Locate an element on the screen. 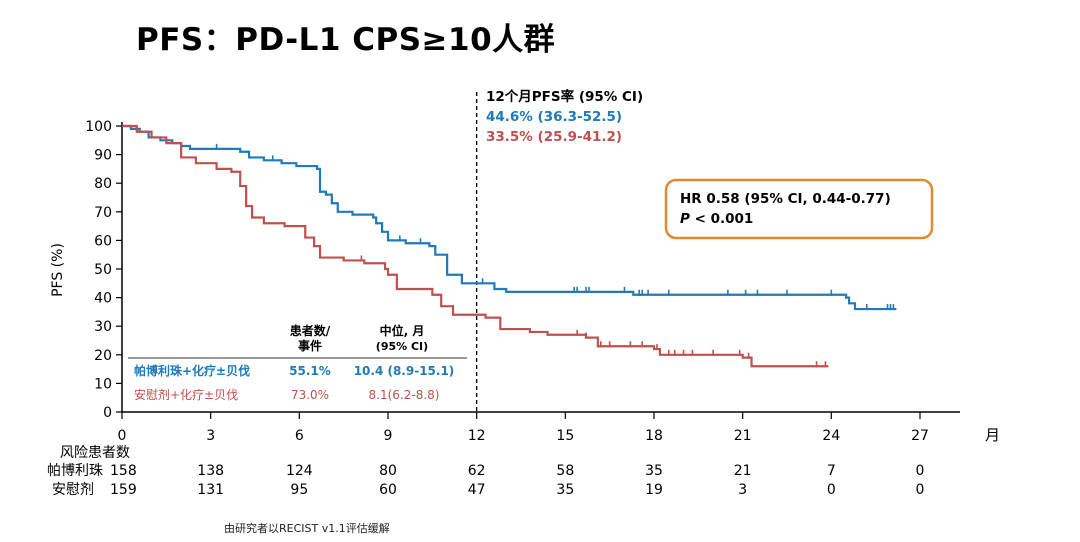 The width and height of the screenshot is (1080, 542). x-tick-label: 9 is located at coordinates (388, 436).